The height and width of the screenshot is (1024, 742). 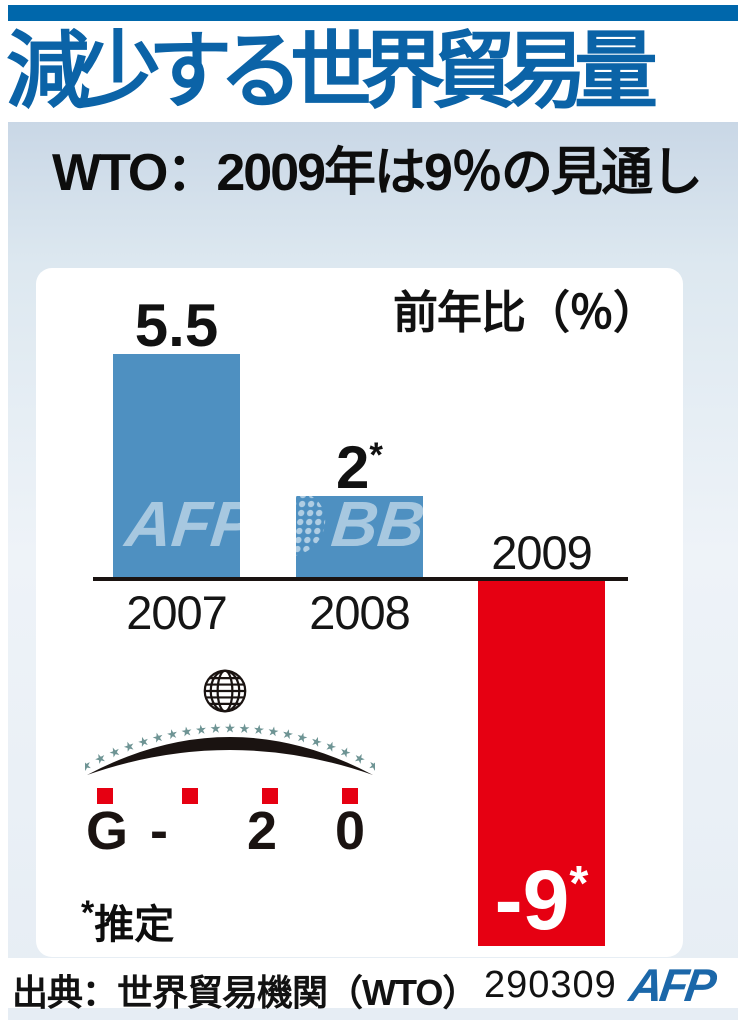 I want to click on afpbb-watermark: AFP BB, so click(x=301, y=524).